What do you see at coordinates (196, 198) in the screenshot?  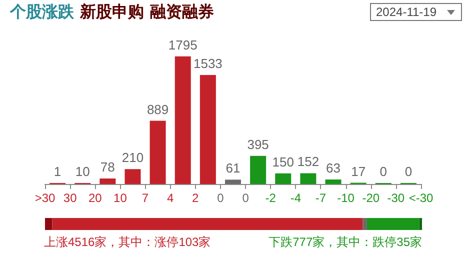 I see `x-tick-label: 2` at bounding box center [196, 198].